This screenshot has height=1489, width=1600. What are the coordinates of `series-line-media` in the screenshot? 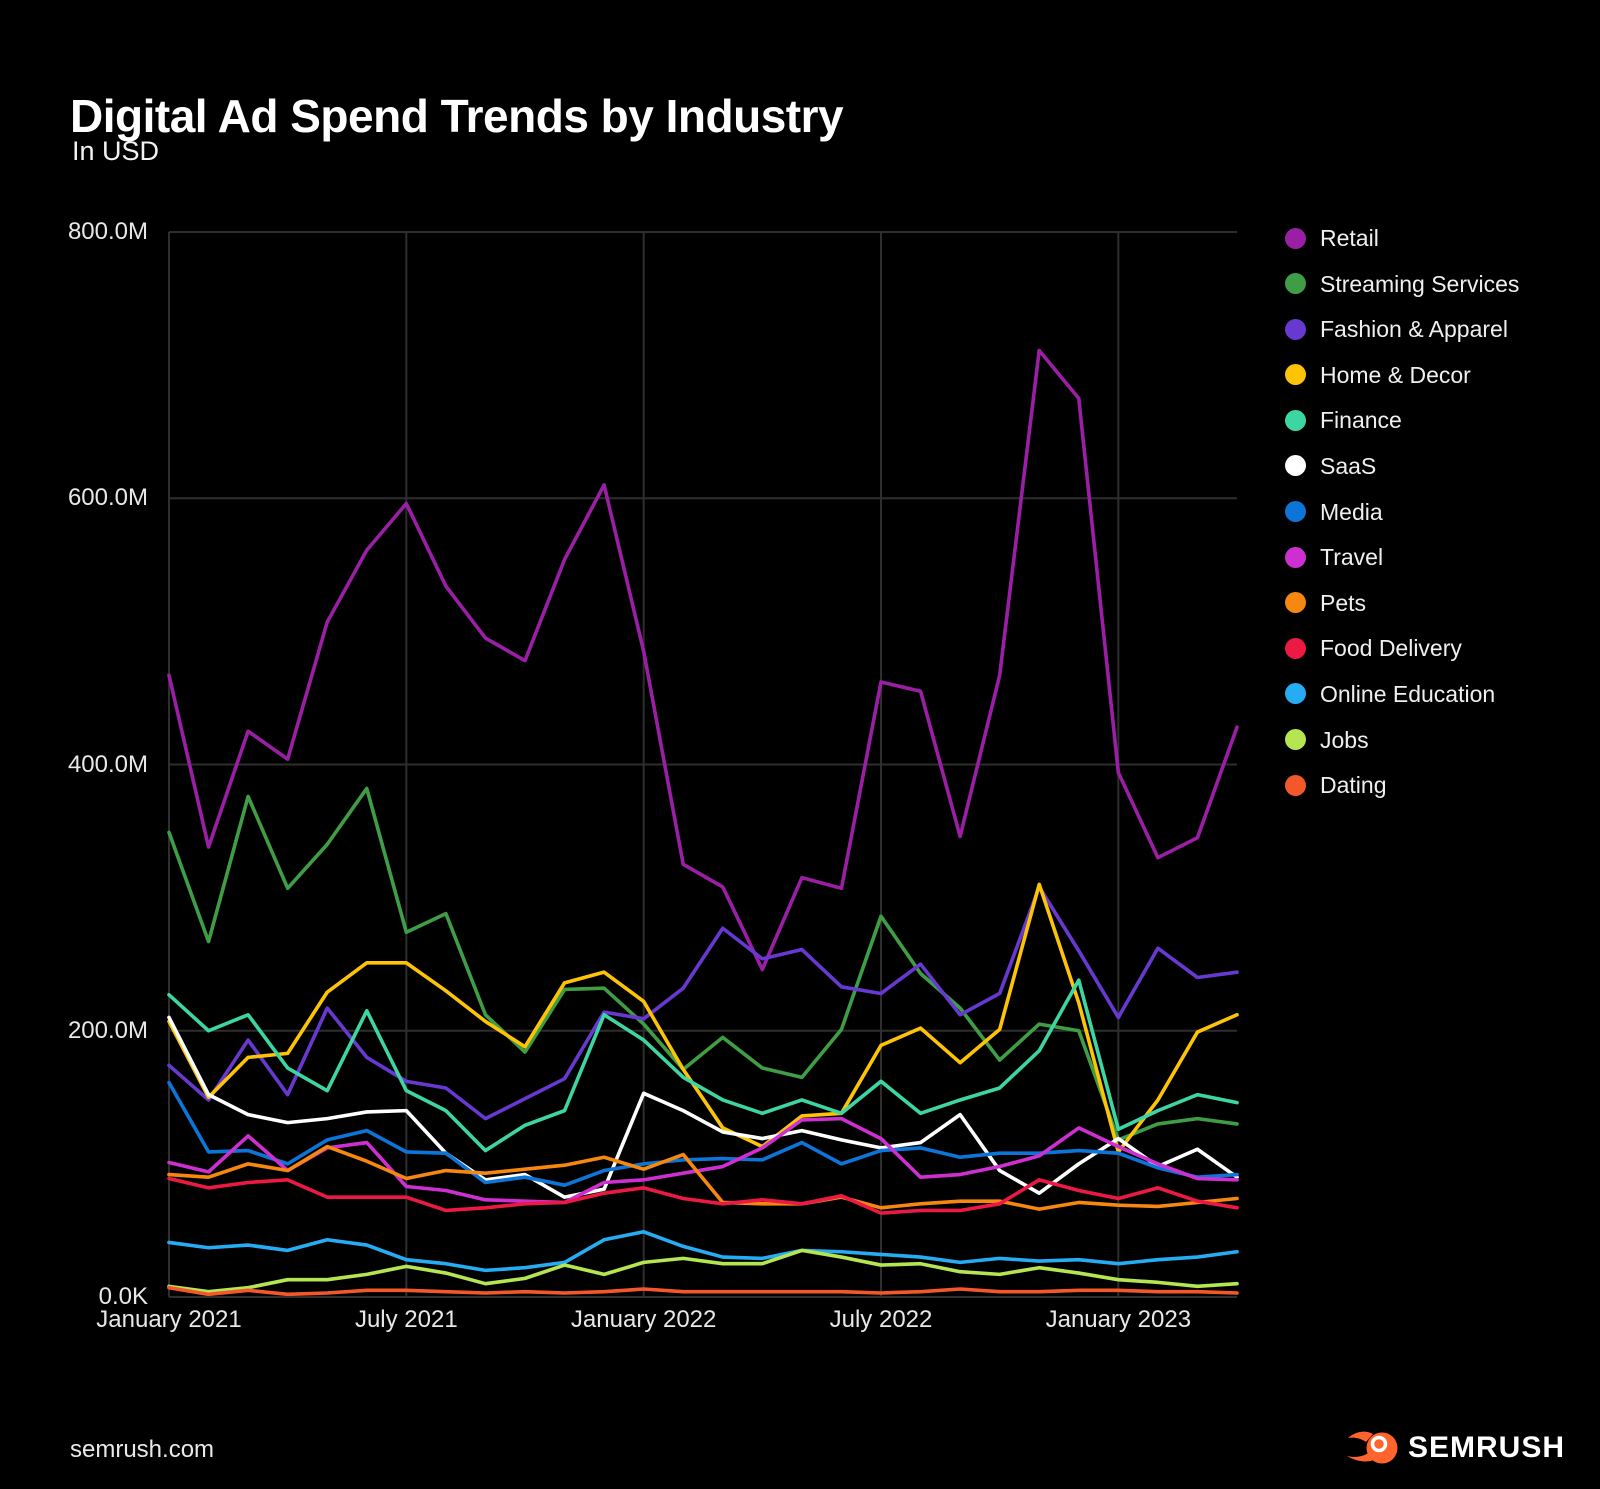 It's located at (703, 1133).